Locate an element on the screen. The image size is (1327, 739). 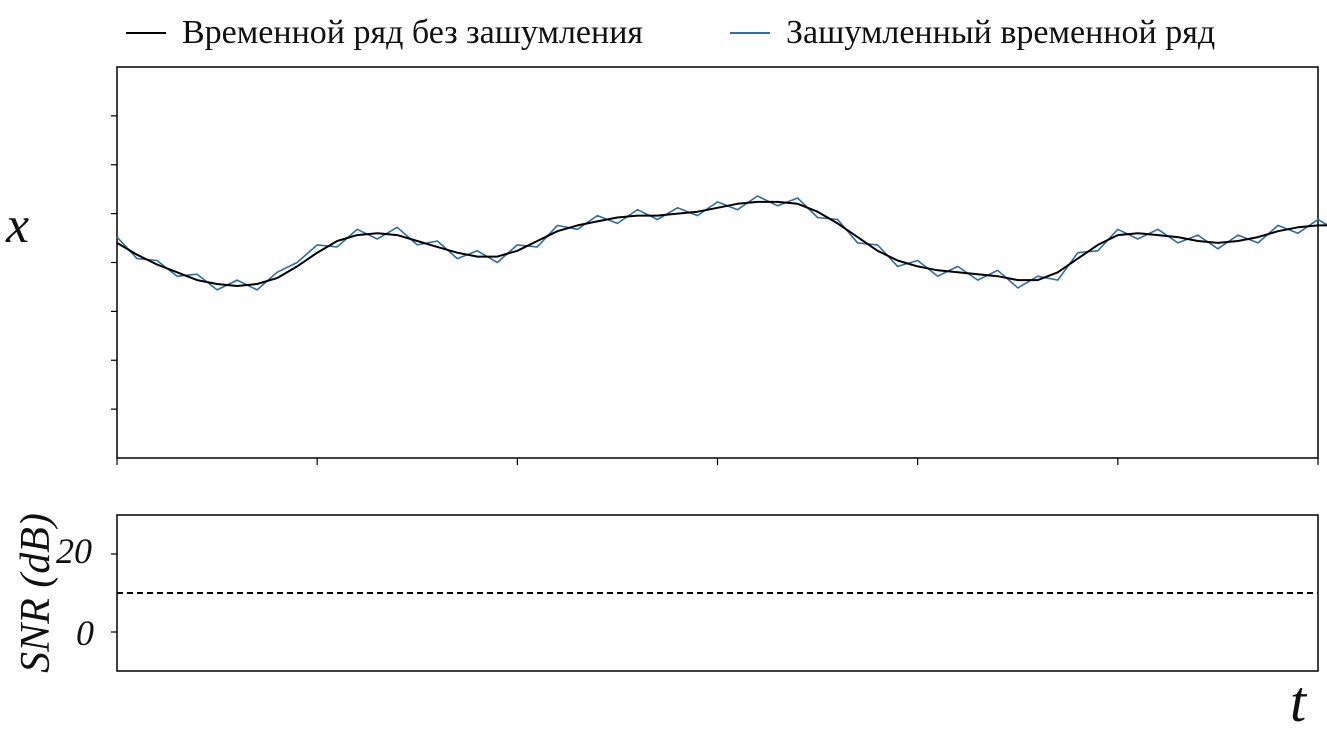
legend-label-clean: Временной ряд без зашумления is located at coordinates (413, 32).